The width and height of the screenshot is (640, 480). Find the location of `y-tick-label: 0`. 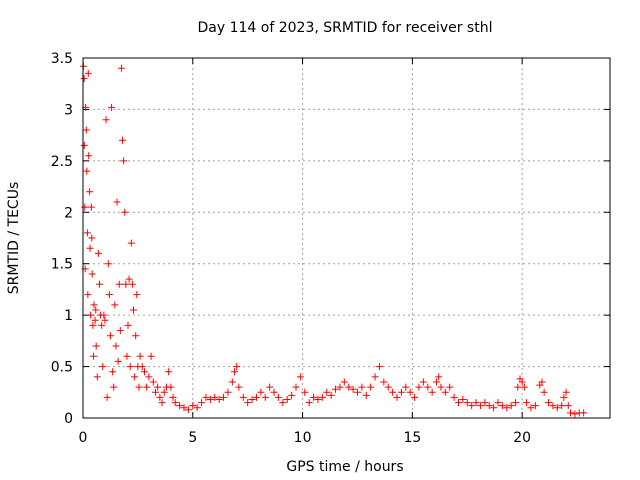

y-tick-label: 0 is located at coordinates (68, 419).